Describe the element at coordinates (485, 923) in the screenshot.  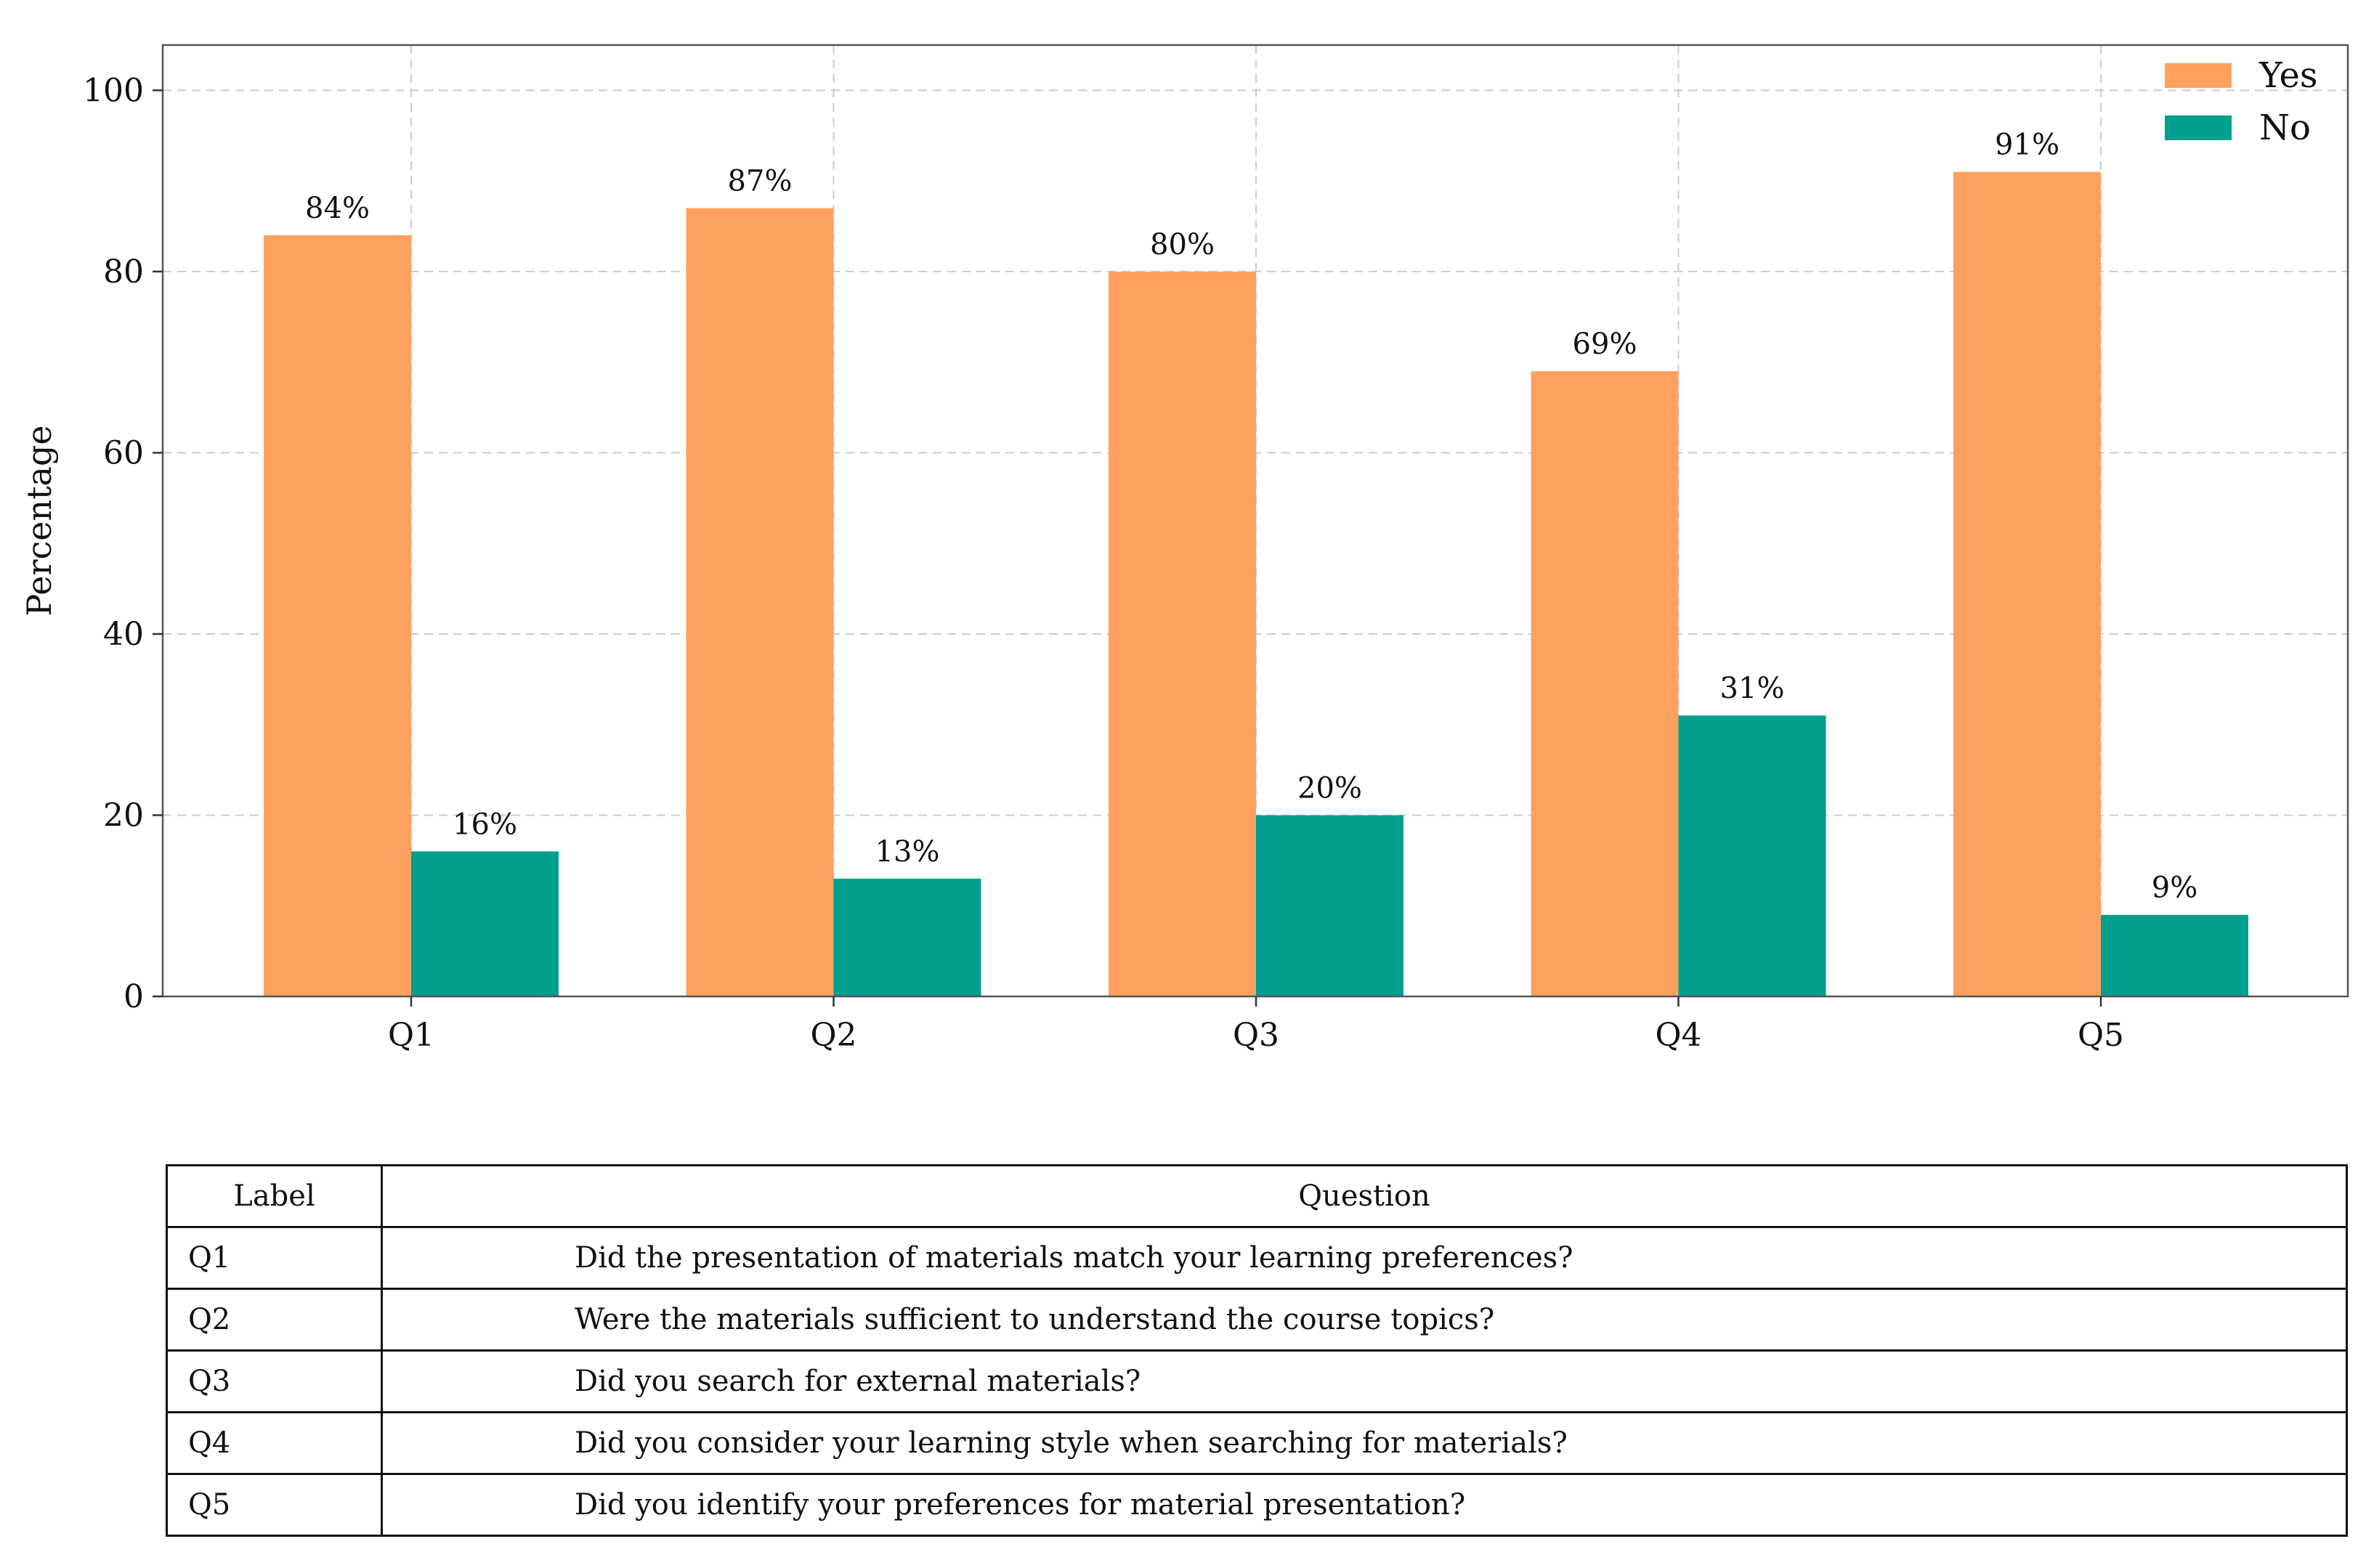
I see `bar-no-q1` at that location.